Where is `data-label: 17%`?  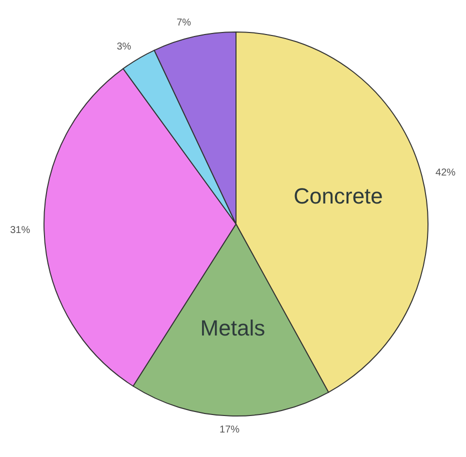
data-label: 17% is located at coordinates (230, 430).